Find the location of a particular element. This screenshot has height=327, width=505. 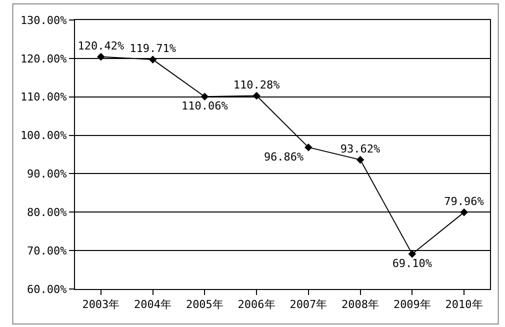

data-label: 93.62% is located at coordinates (360, 149).